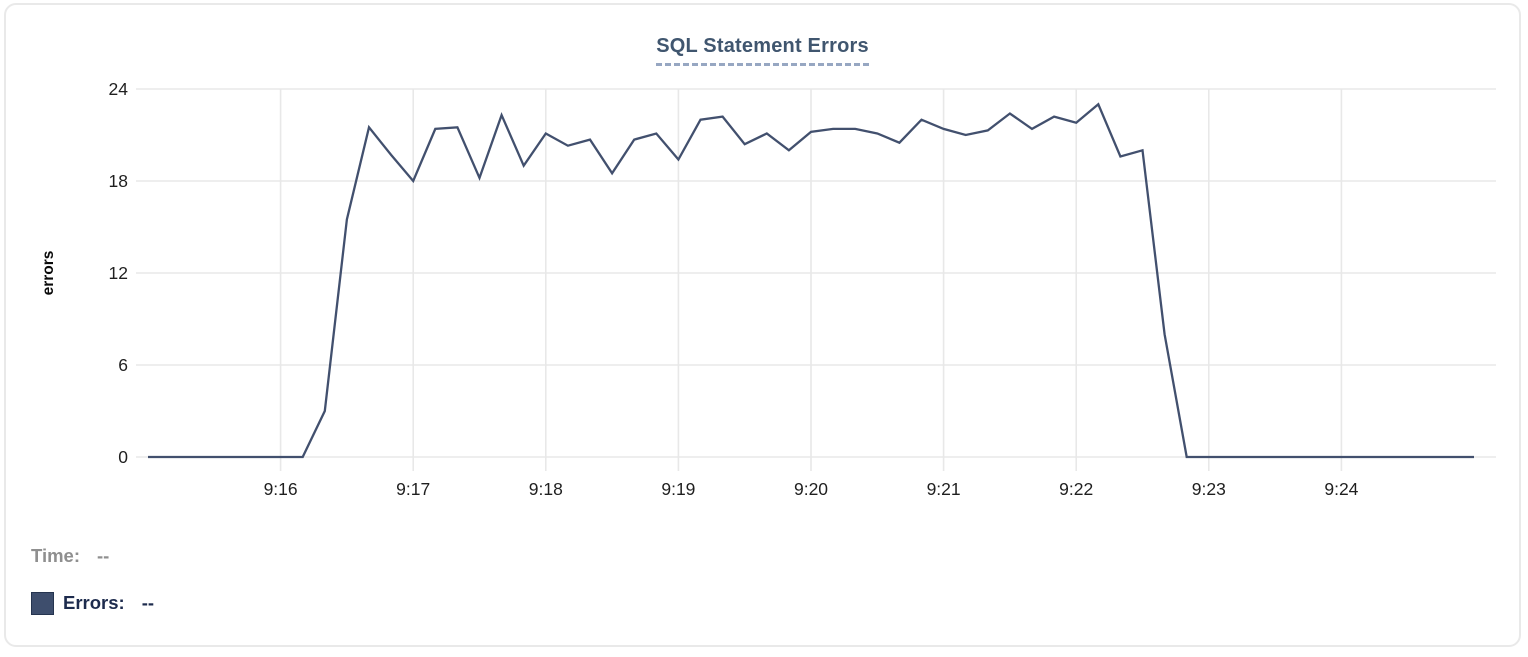 The width and height of the screenshot is (1528, 657). I want to click on chart-header: SQL Statement Errors, so click(762, 50).